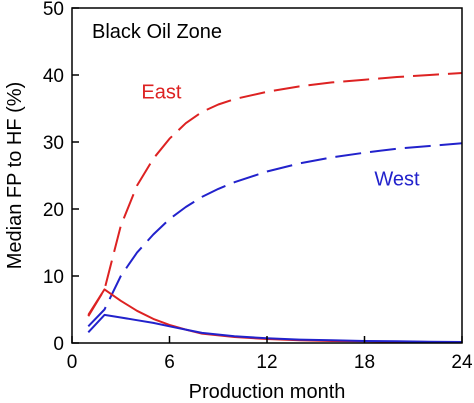 This screenshot has width=474, height=403. What do you see at coordinates (53, 10) in the screenshot?
I see `y-tick-label: 50` at bounding box center [53, 10].